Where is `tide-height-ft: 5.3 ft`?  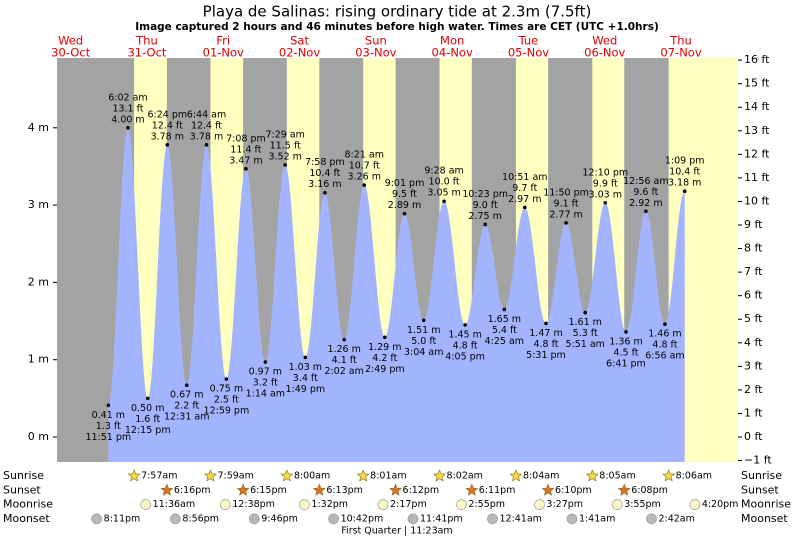 tide-height-ft: 5.3 ft is located at coordinates (585, 333).